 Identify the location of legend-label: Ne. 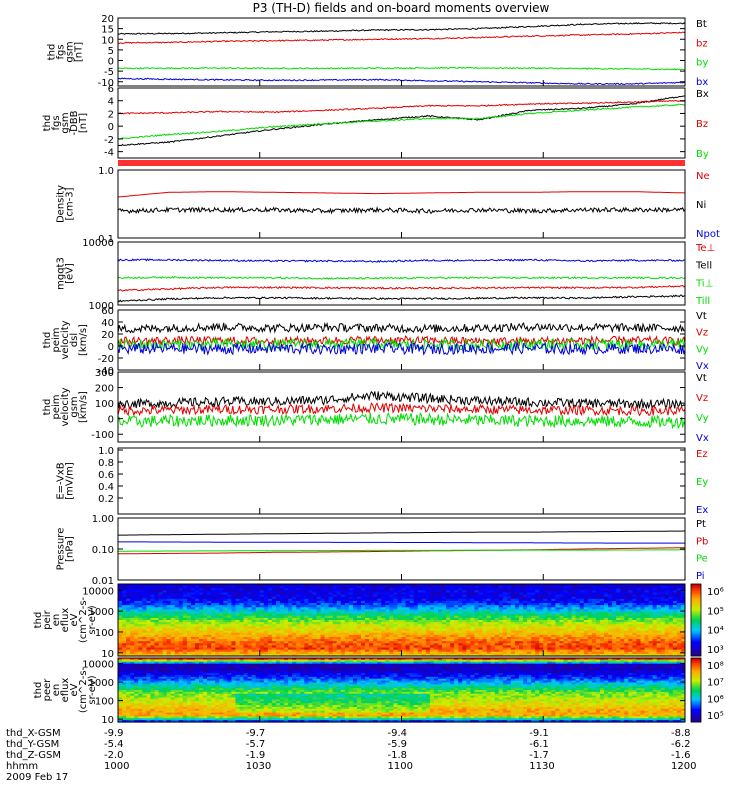
(703, 176).